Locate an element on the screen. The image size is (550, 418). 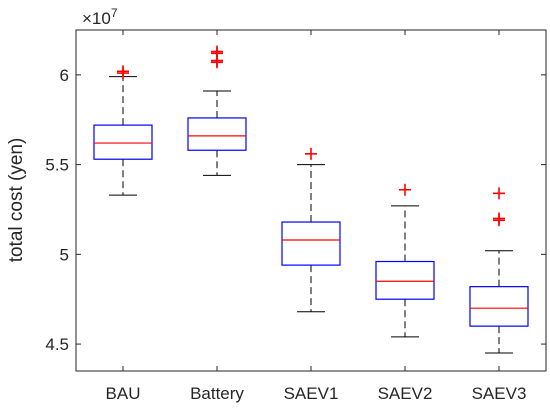
y-tick-label: 4.5 is located at coordinates (57, 344).